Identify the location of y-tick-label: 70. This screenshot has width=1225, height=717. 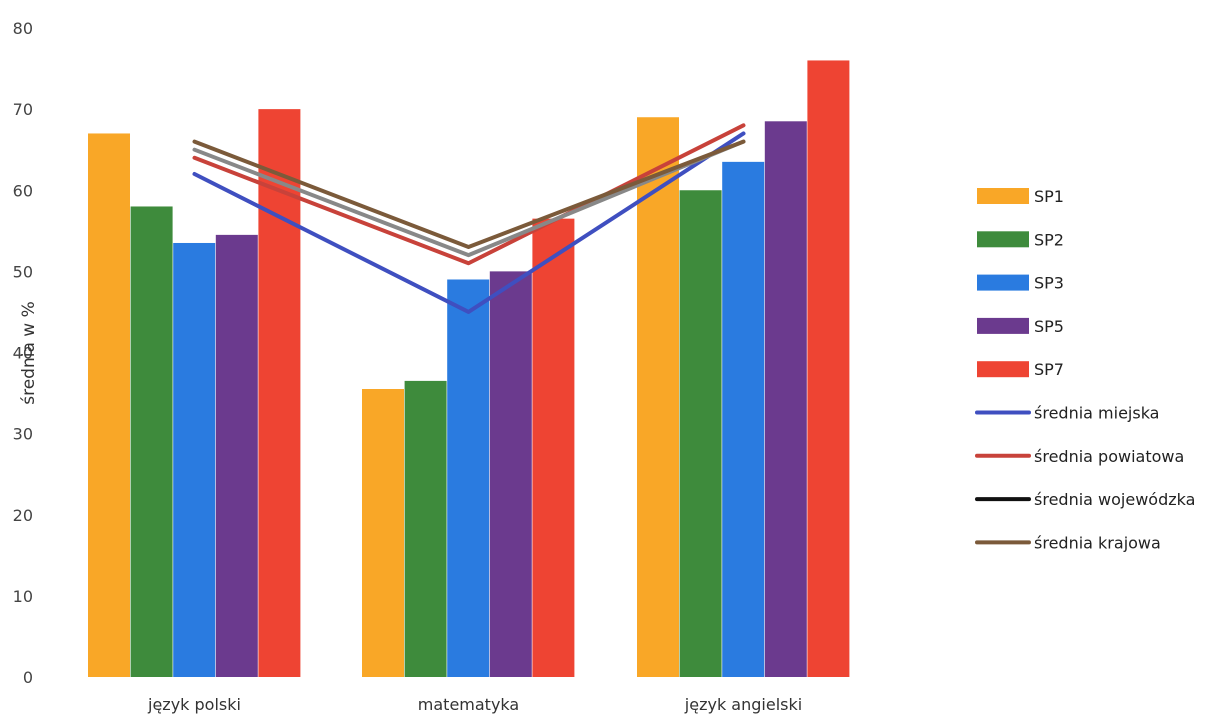
(23, 109).